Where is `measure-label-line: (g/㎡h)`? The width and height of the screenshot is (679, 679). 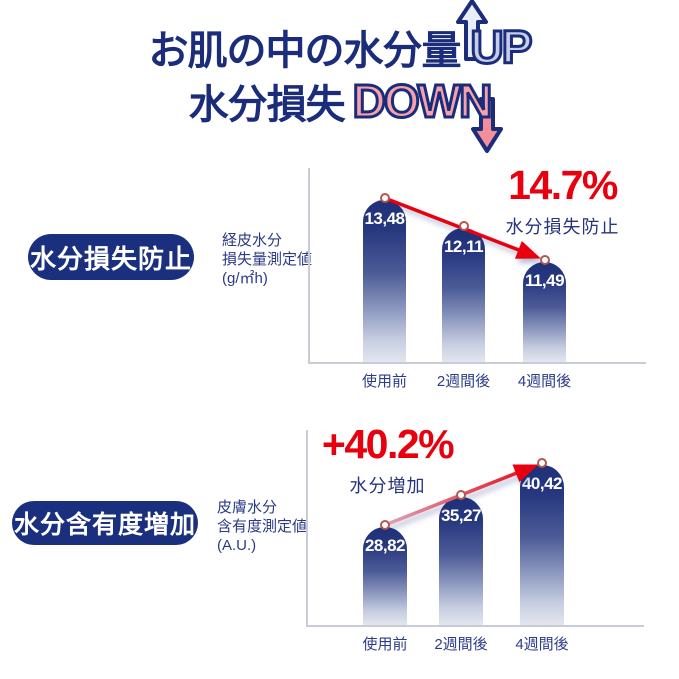 measure-label-line: (g/㎡h) is located at coordinates (245, 278).